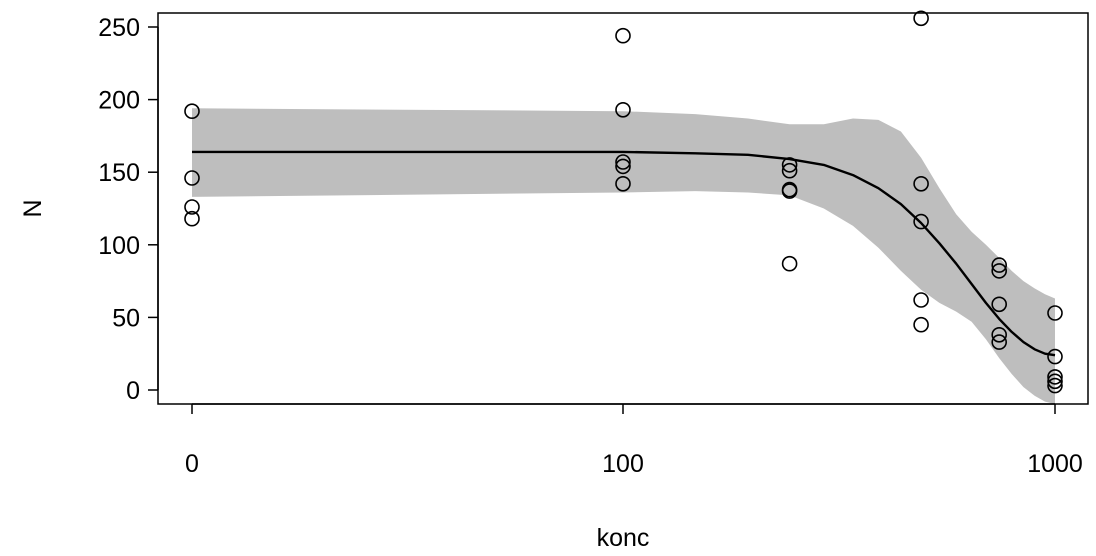  I want to click on y-tick-label: 100, so click(119, 246).